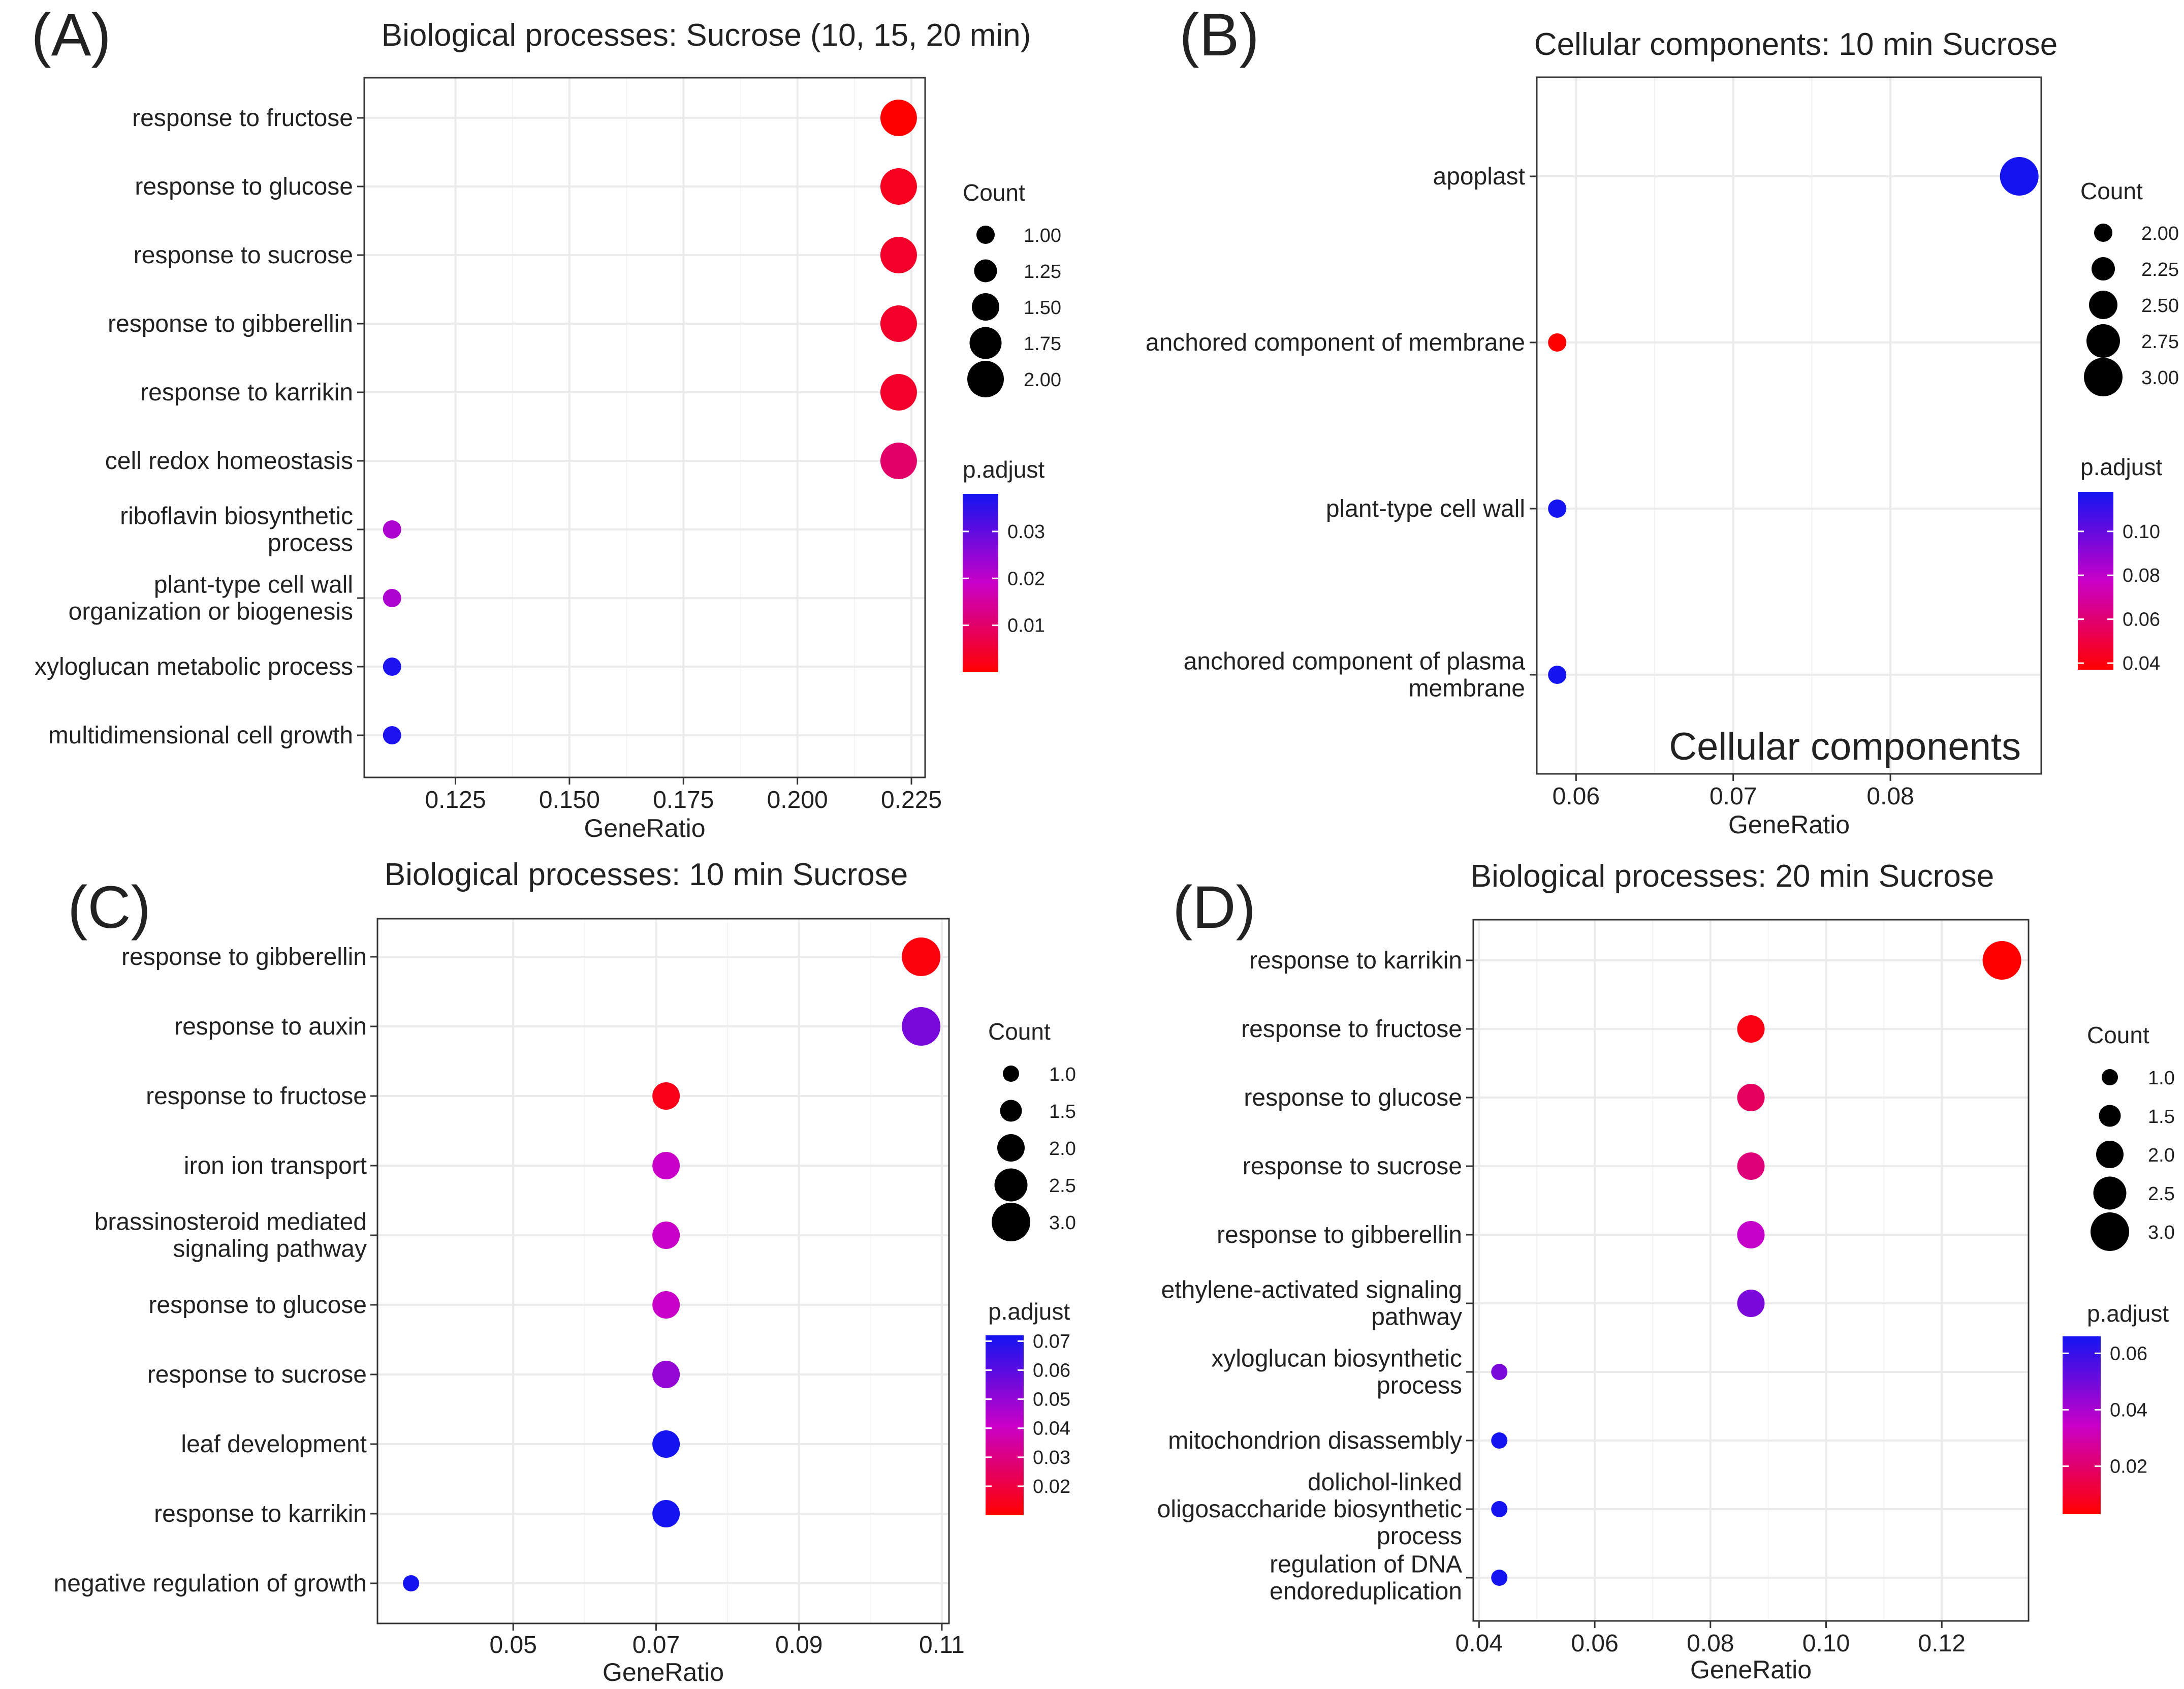 The height and width of the screenshot is (1689, 2184). Describe the element at coordinates (683, 800) in the screenshot. I see `x-tick-label: 0.175` at that location.